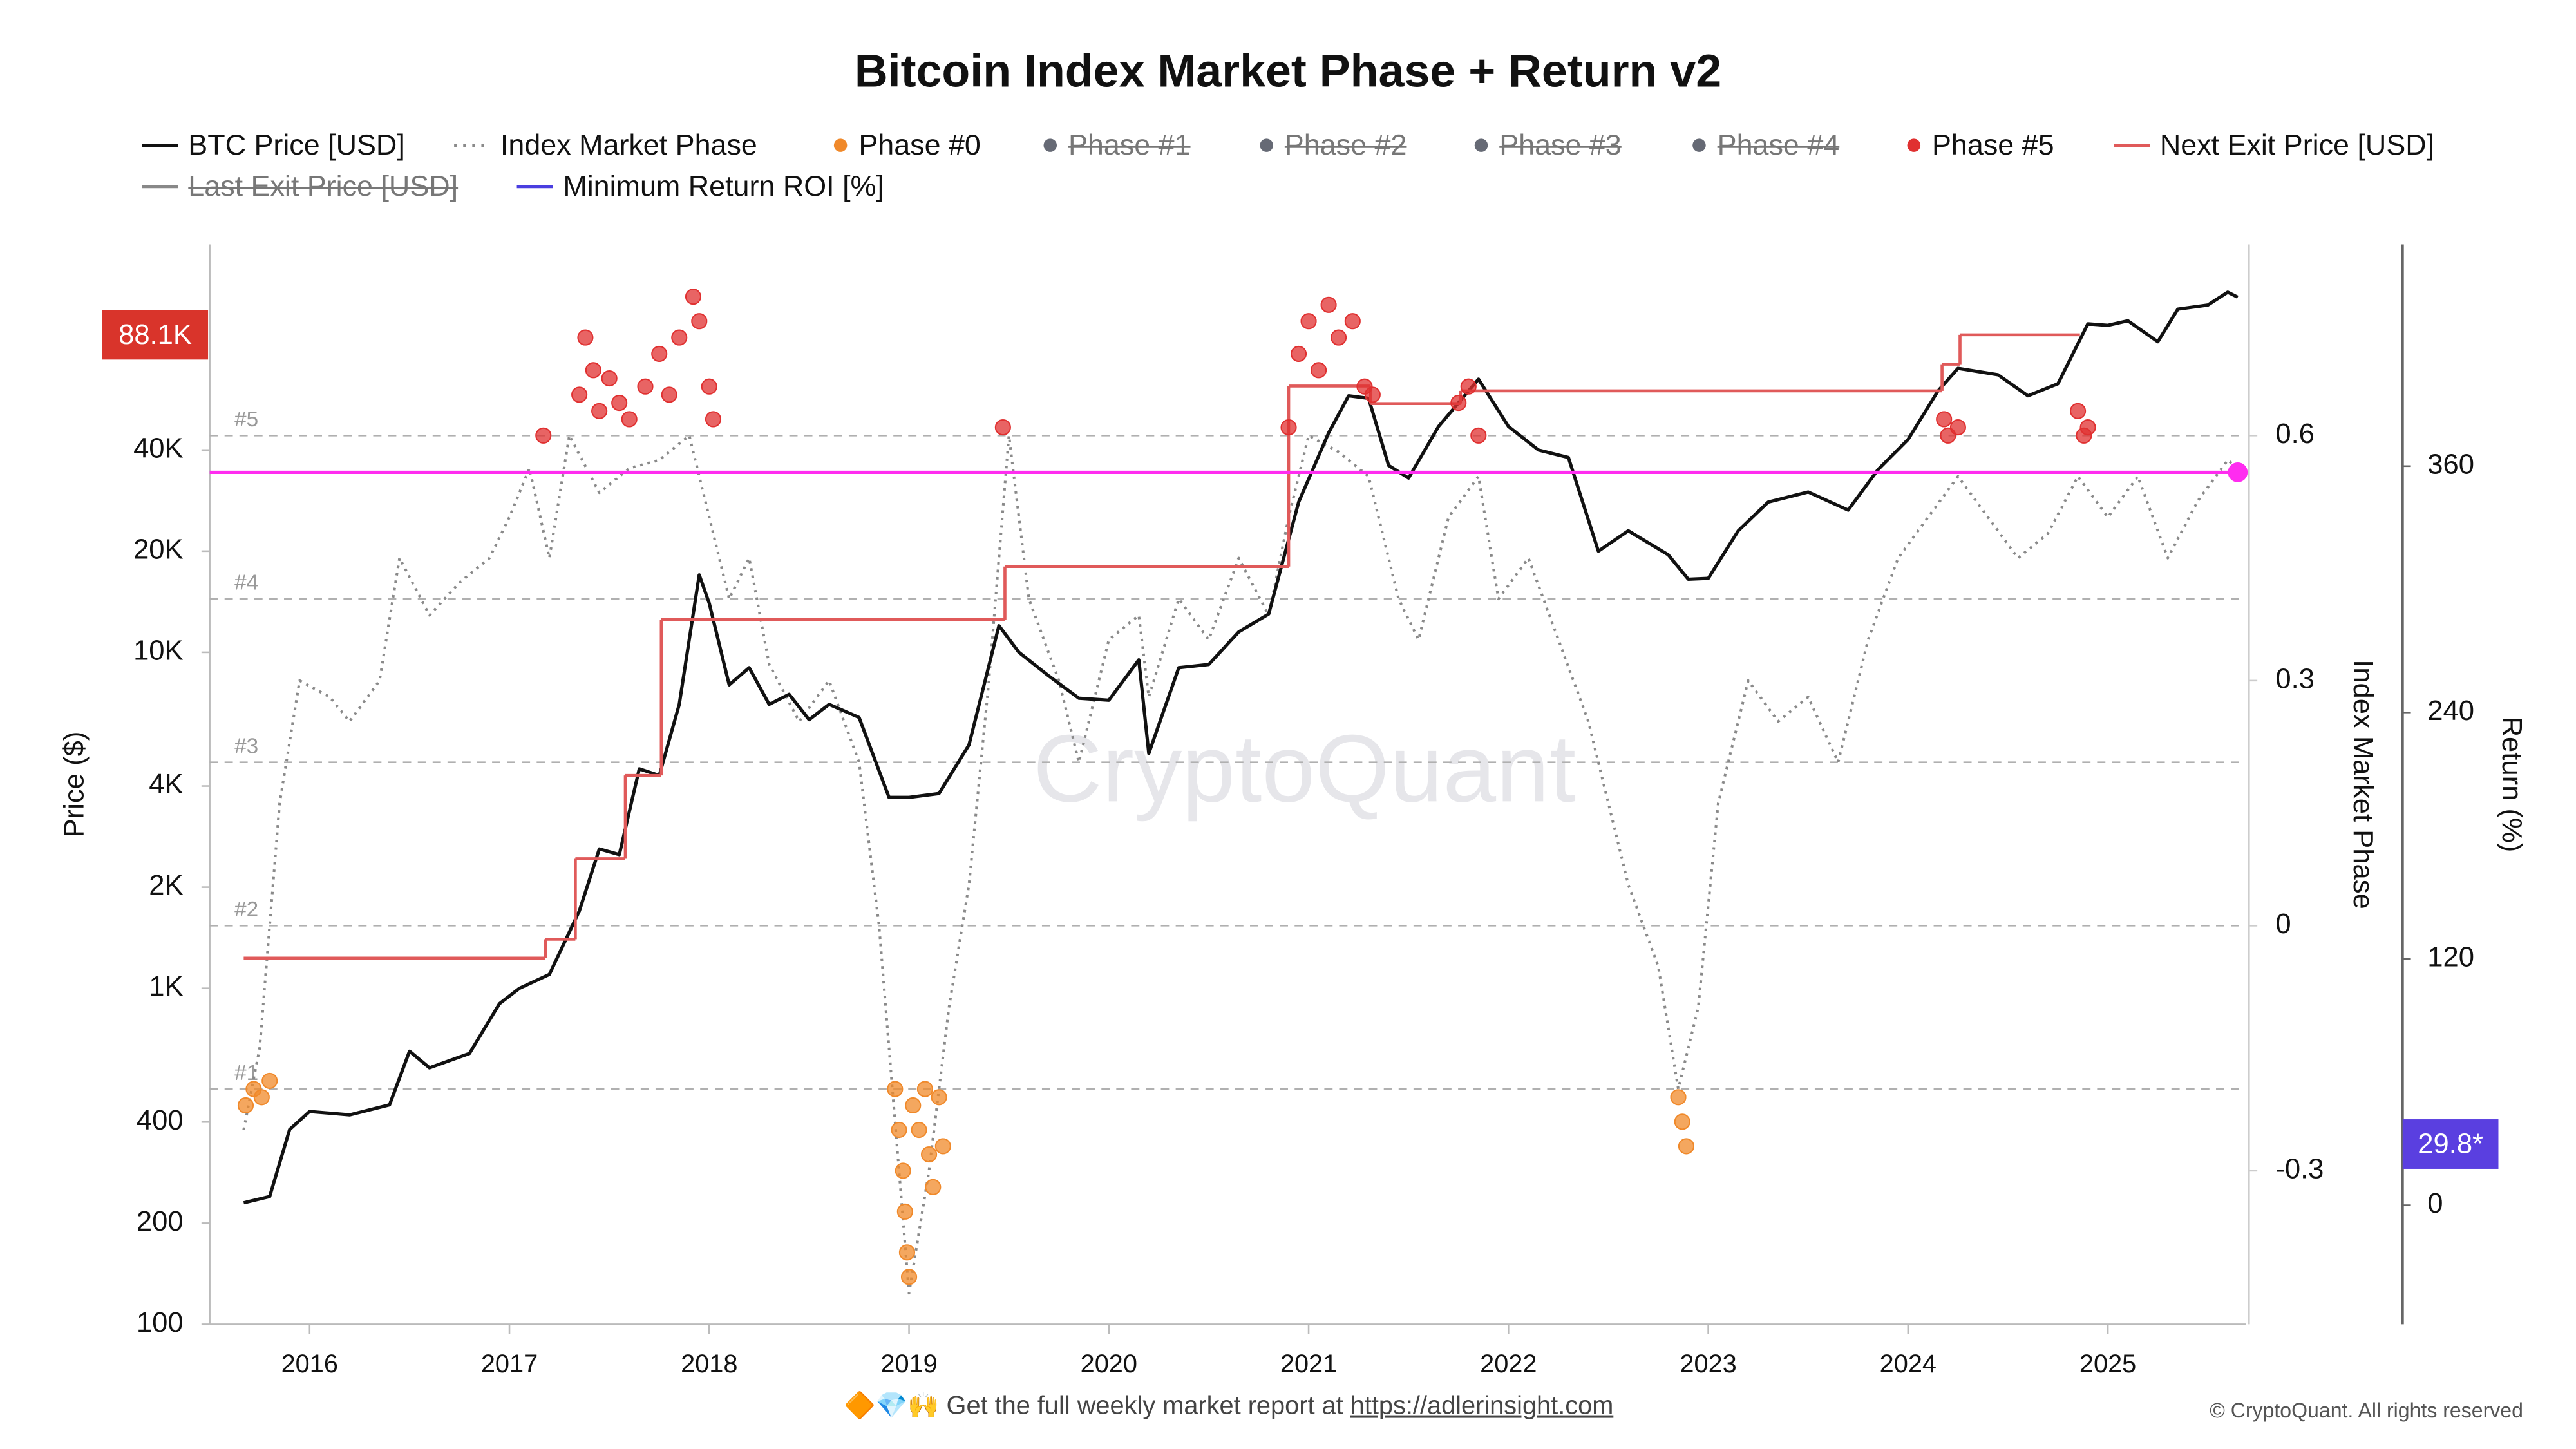 This screenshot has height=1449, width=2576. What do you see at coordinates (2363, 784) in the screenshot?
I see `y2-axis-title: Index Market Phase` at bounding box center [2363, 784].